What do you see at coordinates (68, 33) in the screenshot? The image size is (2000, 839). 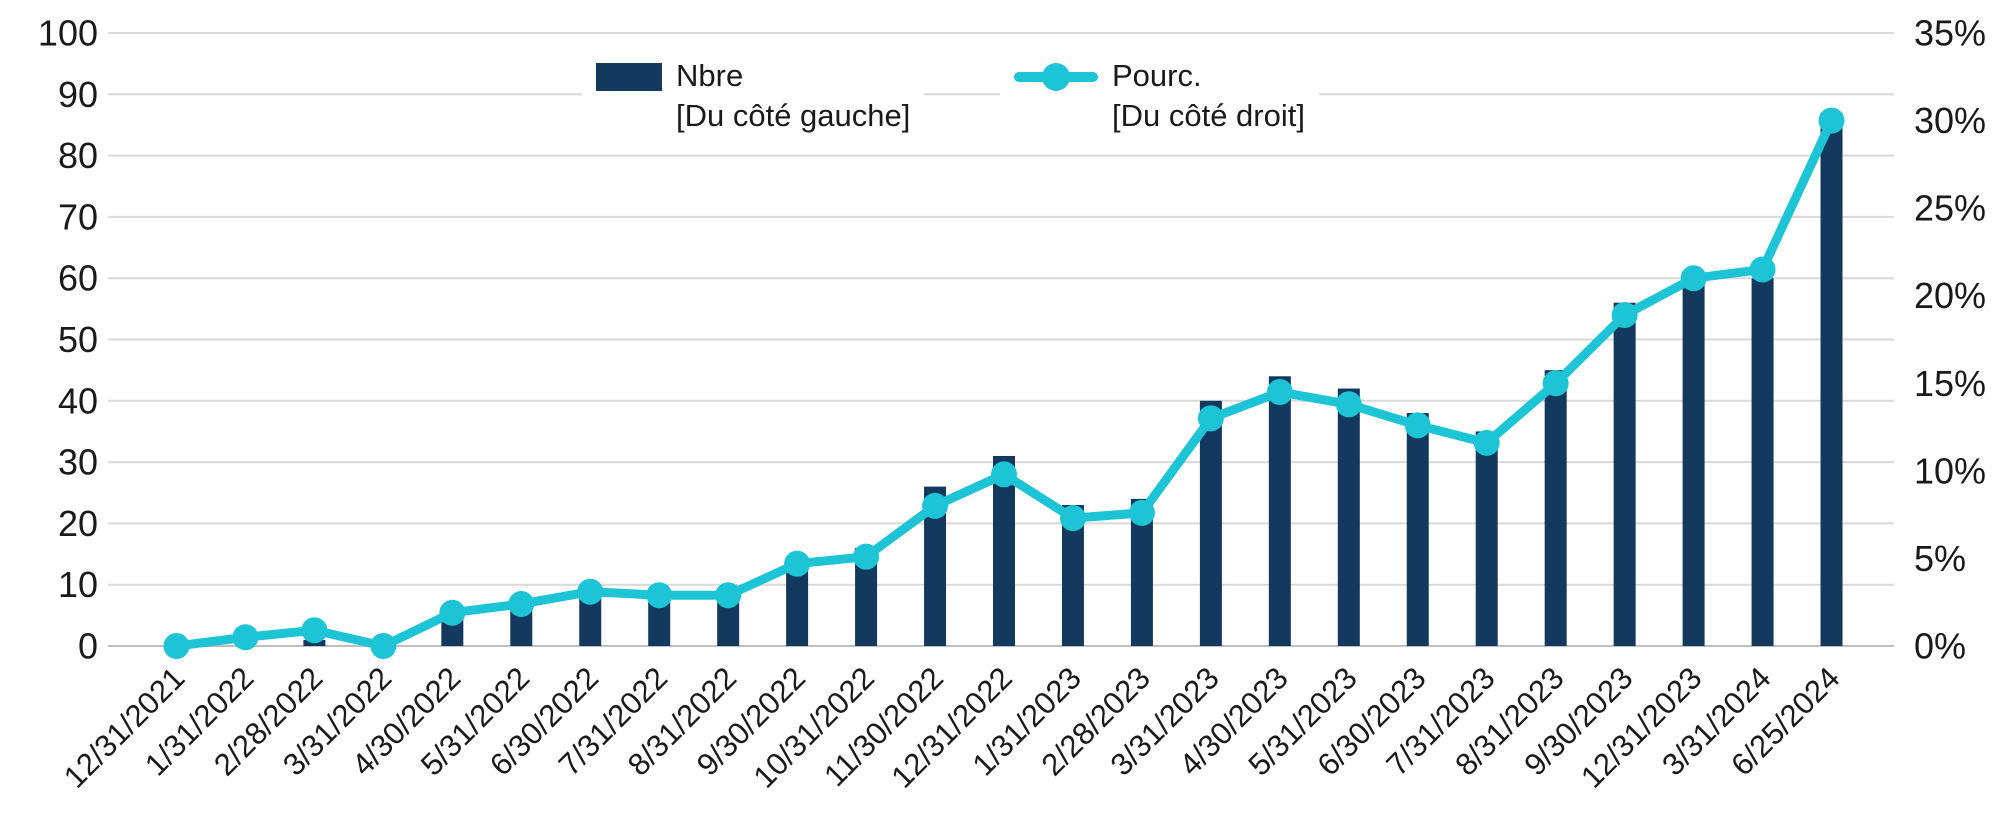 I see `left-axis-tick-label: 100` at bounding box center [68, 33].